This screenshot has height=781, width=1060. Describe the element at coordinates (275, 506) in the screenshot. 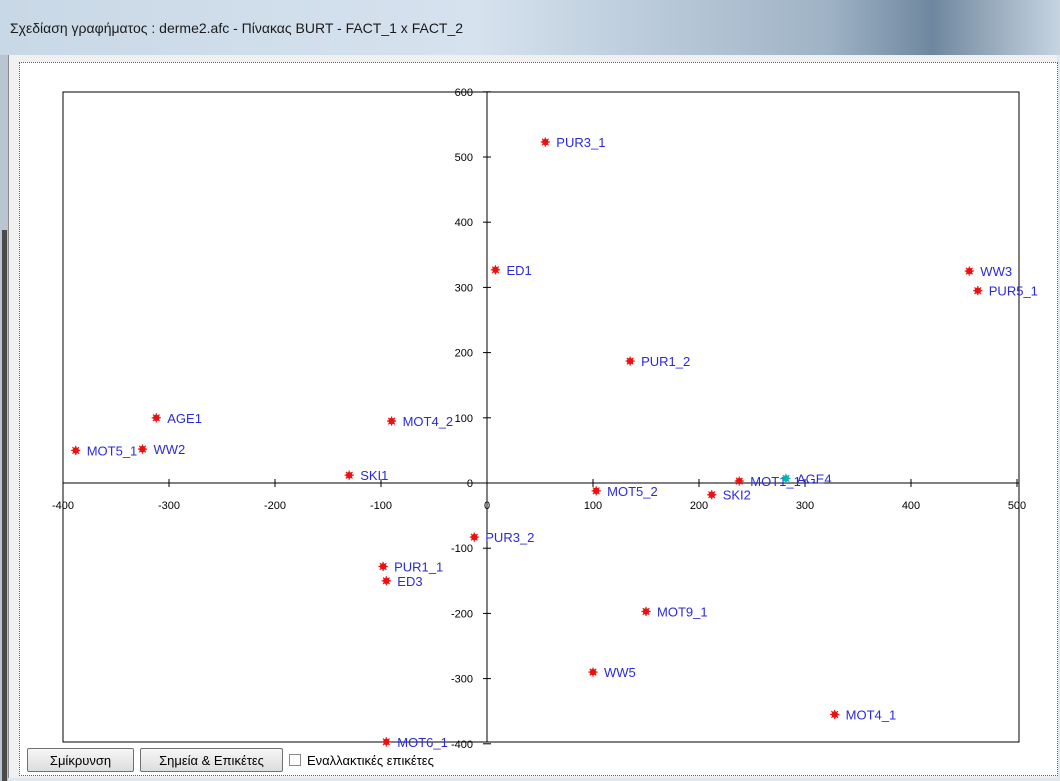

I see `x-tick-label: -200` at that location.